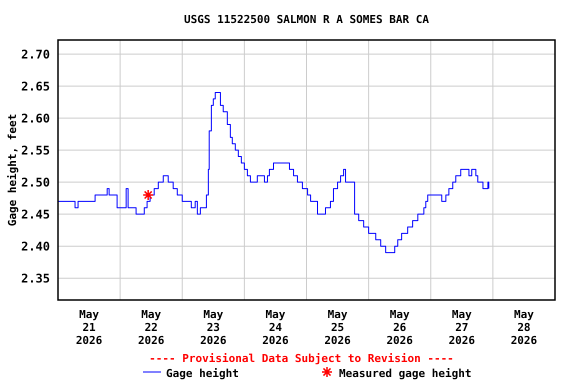  I want to click on x-tick-label: May 22 2026, so click(151, 327).